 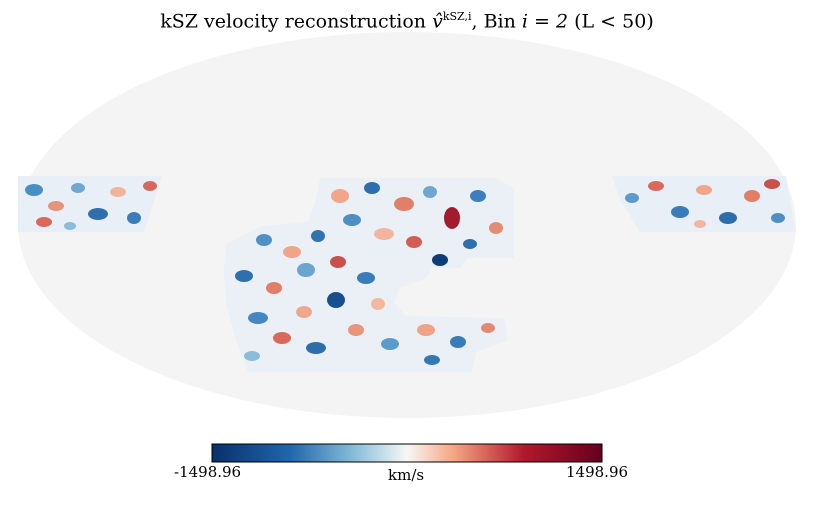 What do you see at coordinates (704, 204) in the screenshot?
I see `survey-patch-right` at bounding box center [704, 204].